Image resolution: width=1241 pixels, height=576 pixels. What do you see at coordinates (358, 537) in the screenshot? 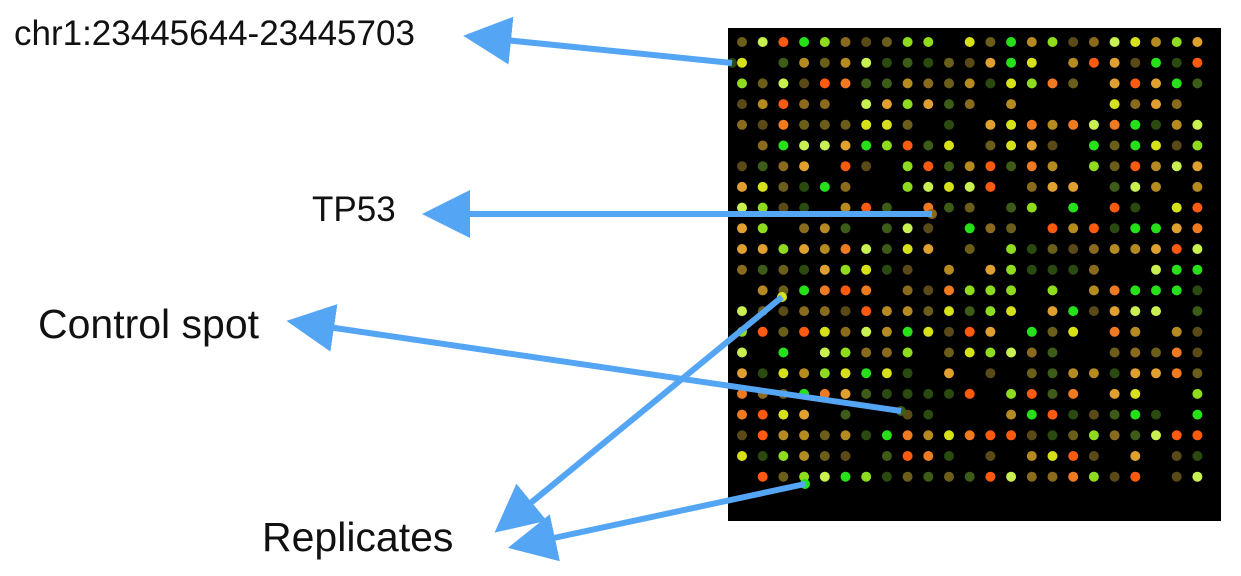
I see `replicates-label: Replicates` at bounding box center [358, 537].